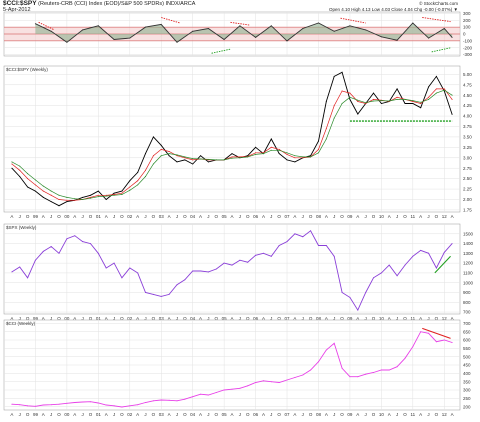  What do you see at coordinates (382, 414) in the screenshot?
I see `x-tick-label: 10` at bounding box center [382, 414].